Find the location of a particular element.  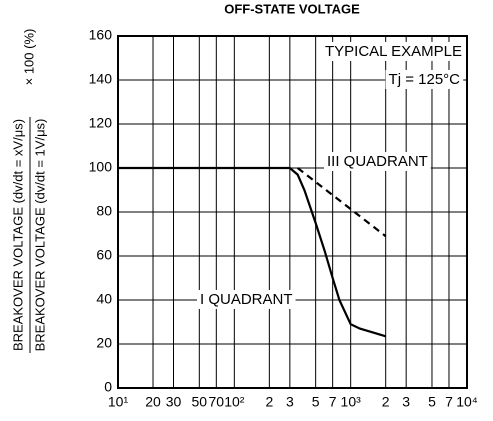

chart-title: OFF-STATE VOLTAGE is located at coordinates (292, 8).